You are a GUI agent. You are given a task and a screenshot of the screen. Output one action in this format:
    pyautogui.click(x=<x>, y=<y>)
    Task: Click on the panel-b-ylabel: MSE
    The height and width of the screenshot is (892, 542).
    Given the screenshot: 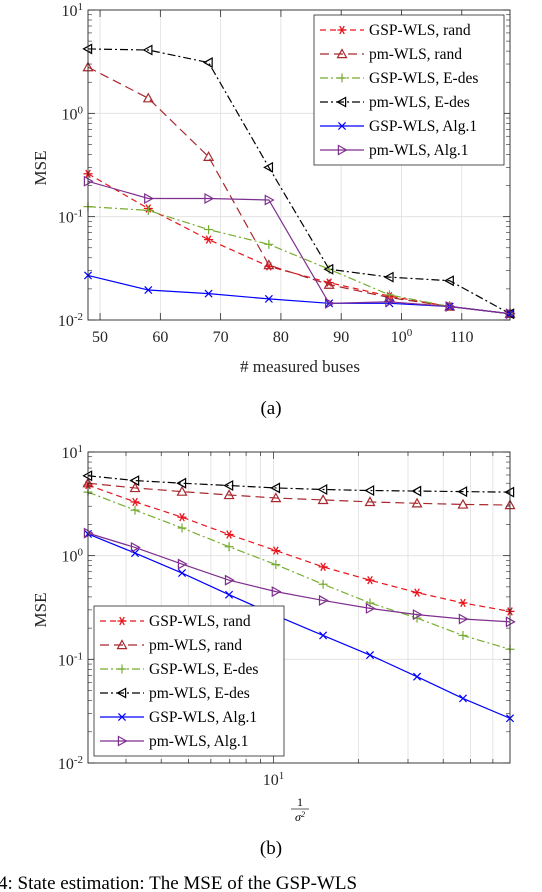 What is the action you would take?
    pyautogui.click(x=40, y=610)
    